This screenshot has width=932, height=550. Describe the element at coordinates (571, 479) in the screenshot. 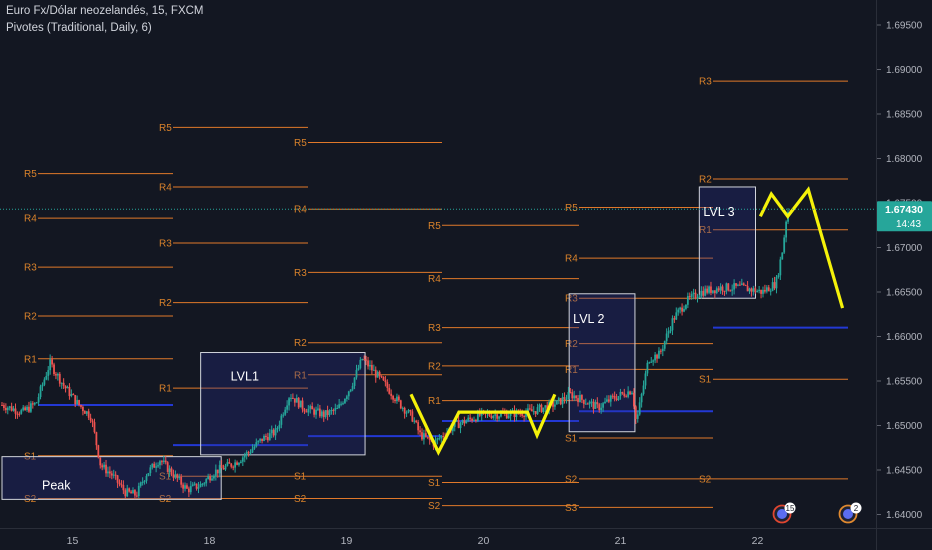

I see `pivot-label-s2: S2` at that location.